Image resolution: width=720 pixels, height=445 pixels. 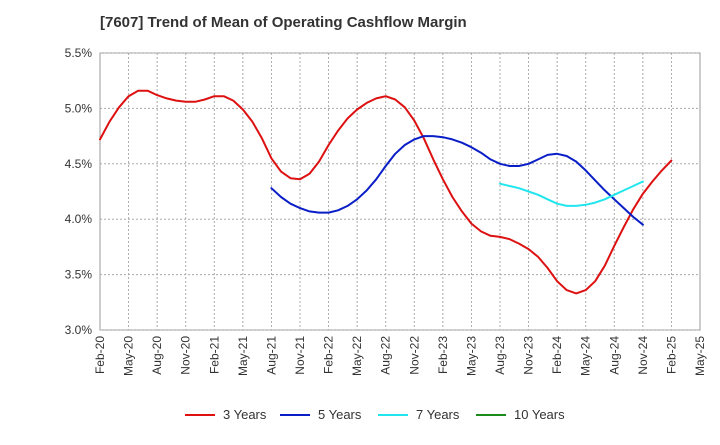 What do you see at coordinates (79, 219) in the screenshot?
I see `y-tick-label: 4.0%` at bounding box center [79, 219].